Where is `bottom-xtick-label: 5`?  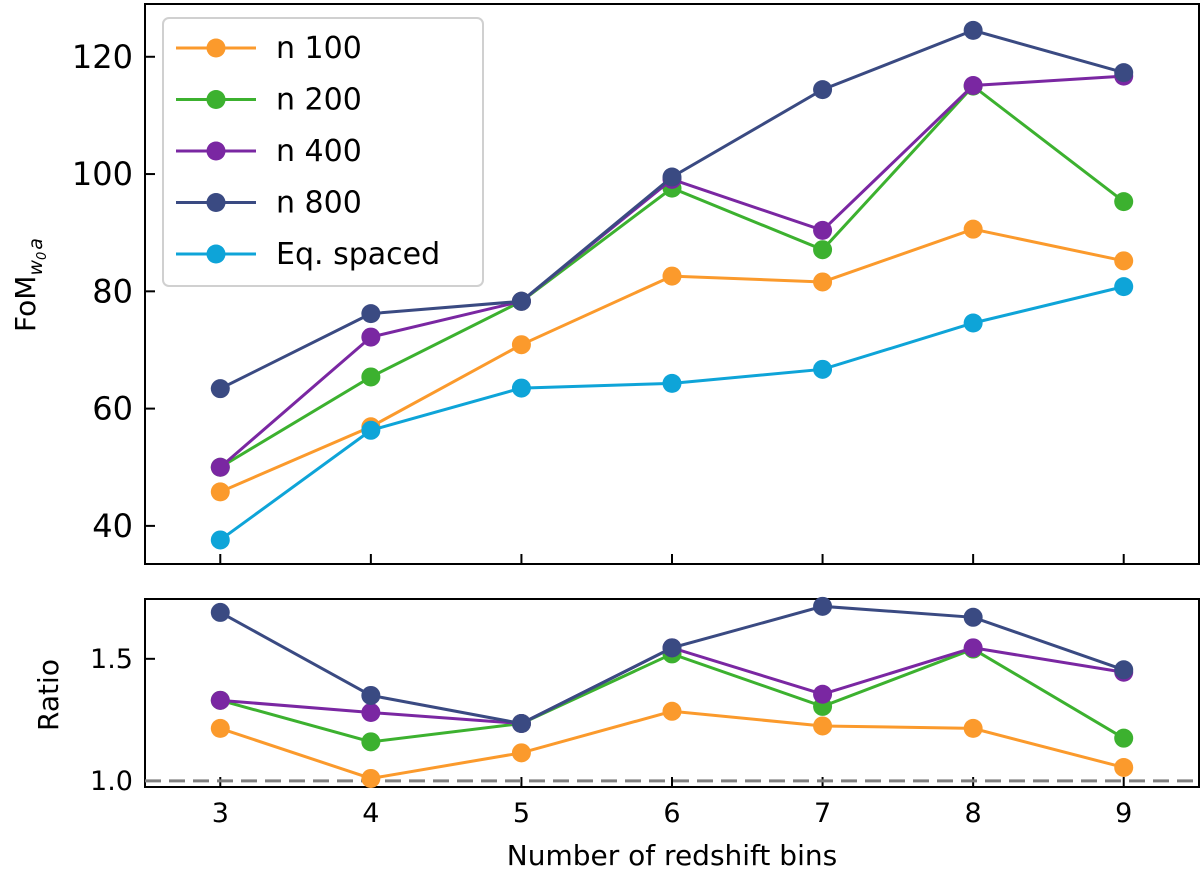 bottom-xtick-label: 5 is located at coordinates (521, 813).